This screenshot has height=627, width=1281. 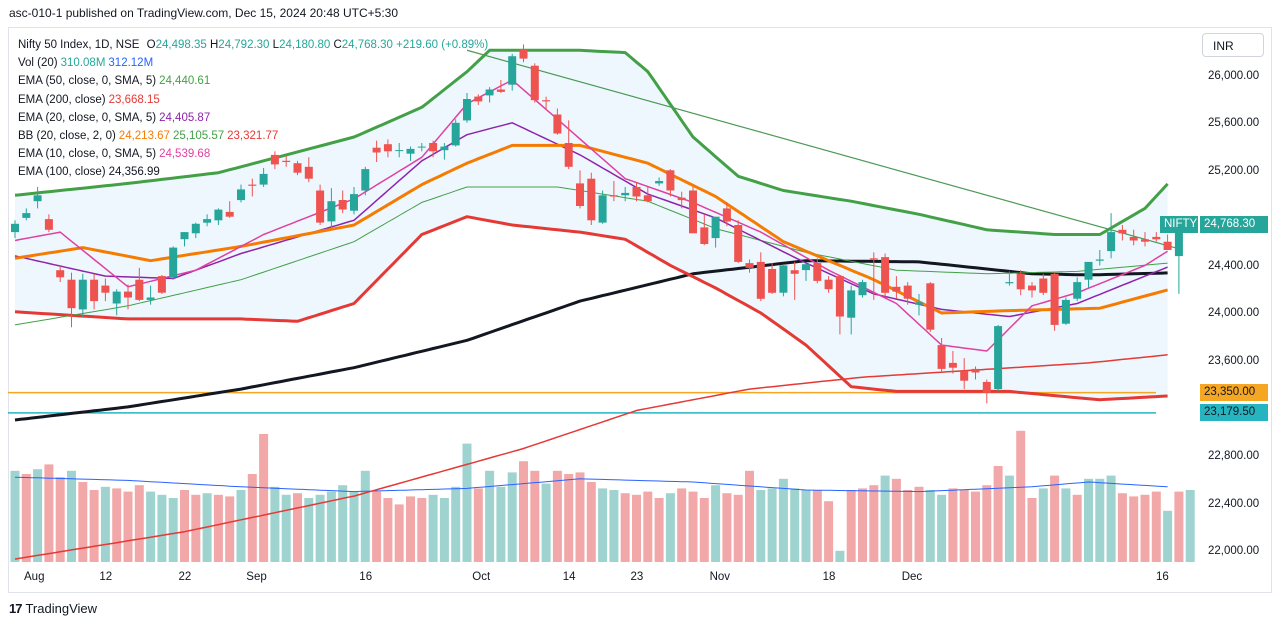 I want to click on legend-row: Vol (20) 310.08M 312.12M, so click(x=253, y=63).